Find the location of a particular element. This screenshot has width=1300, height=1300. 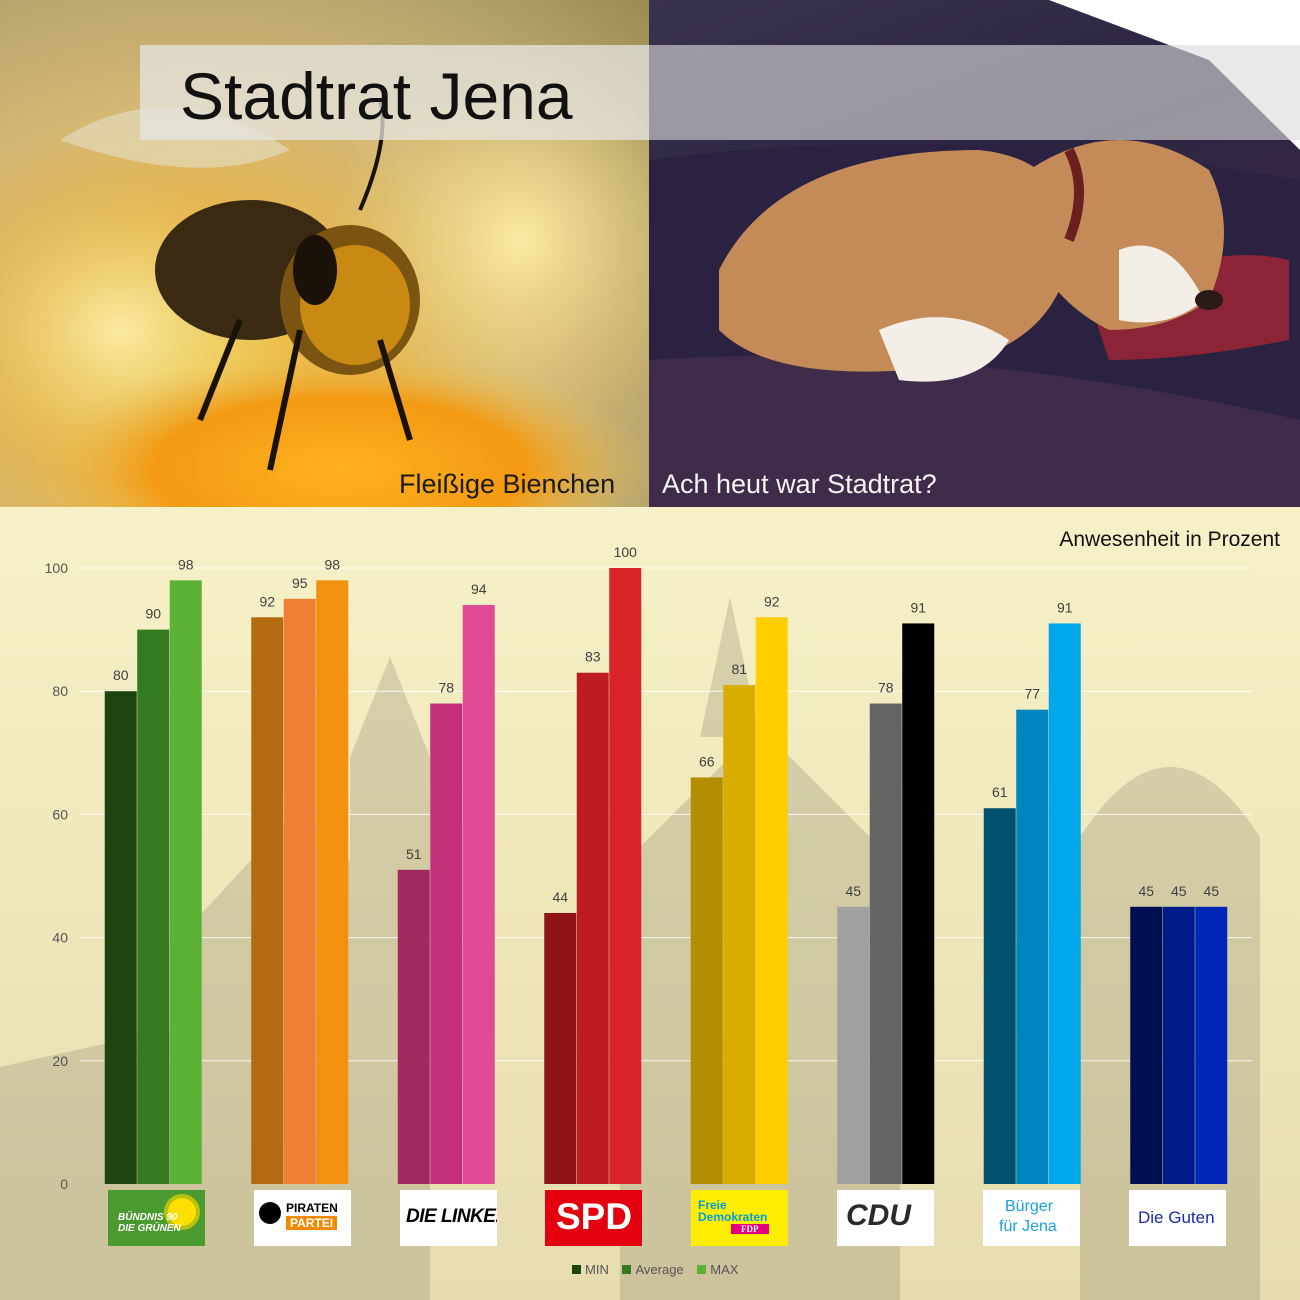

data-label-0-min: 80 is located at coordinates (121, 675).